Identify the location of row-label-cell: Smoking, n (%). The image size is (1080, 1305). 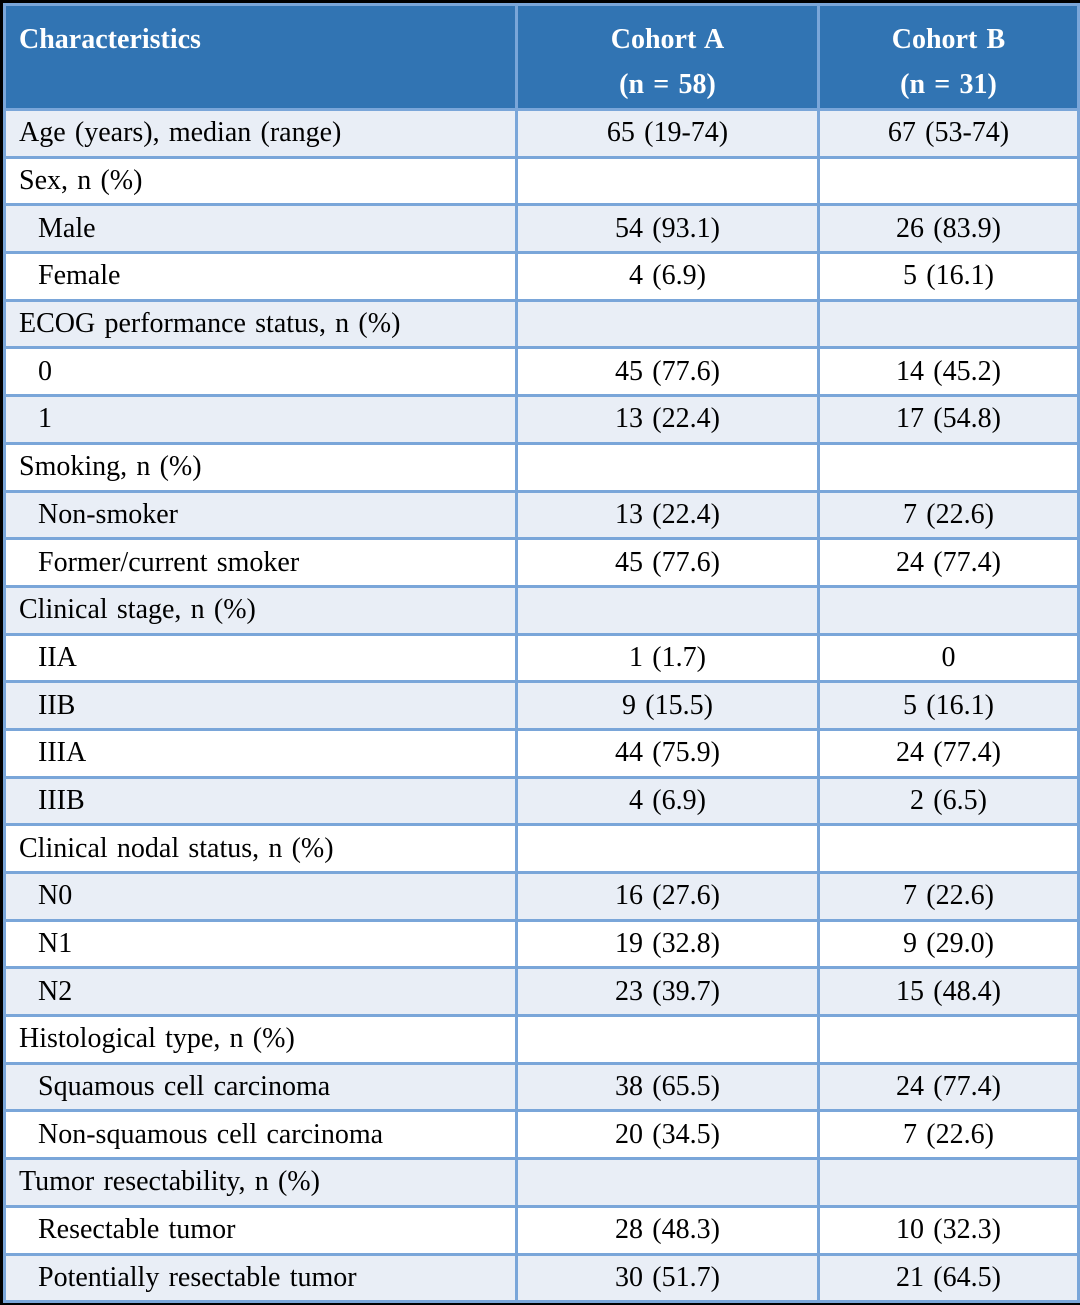
(260, 467).